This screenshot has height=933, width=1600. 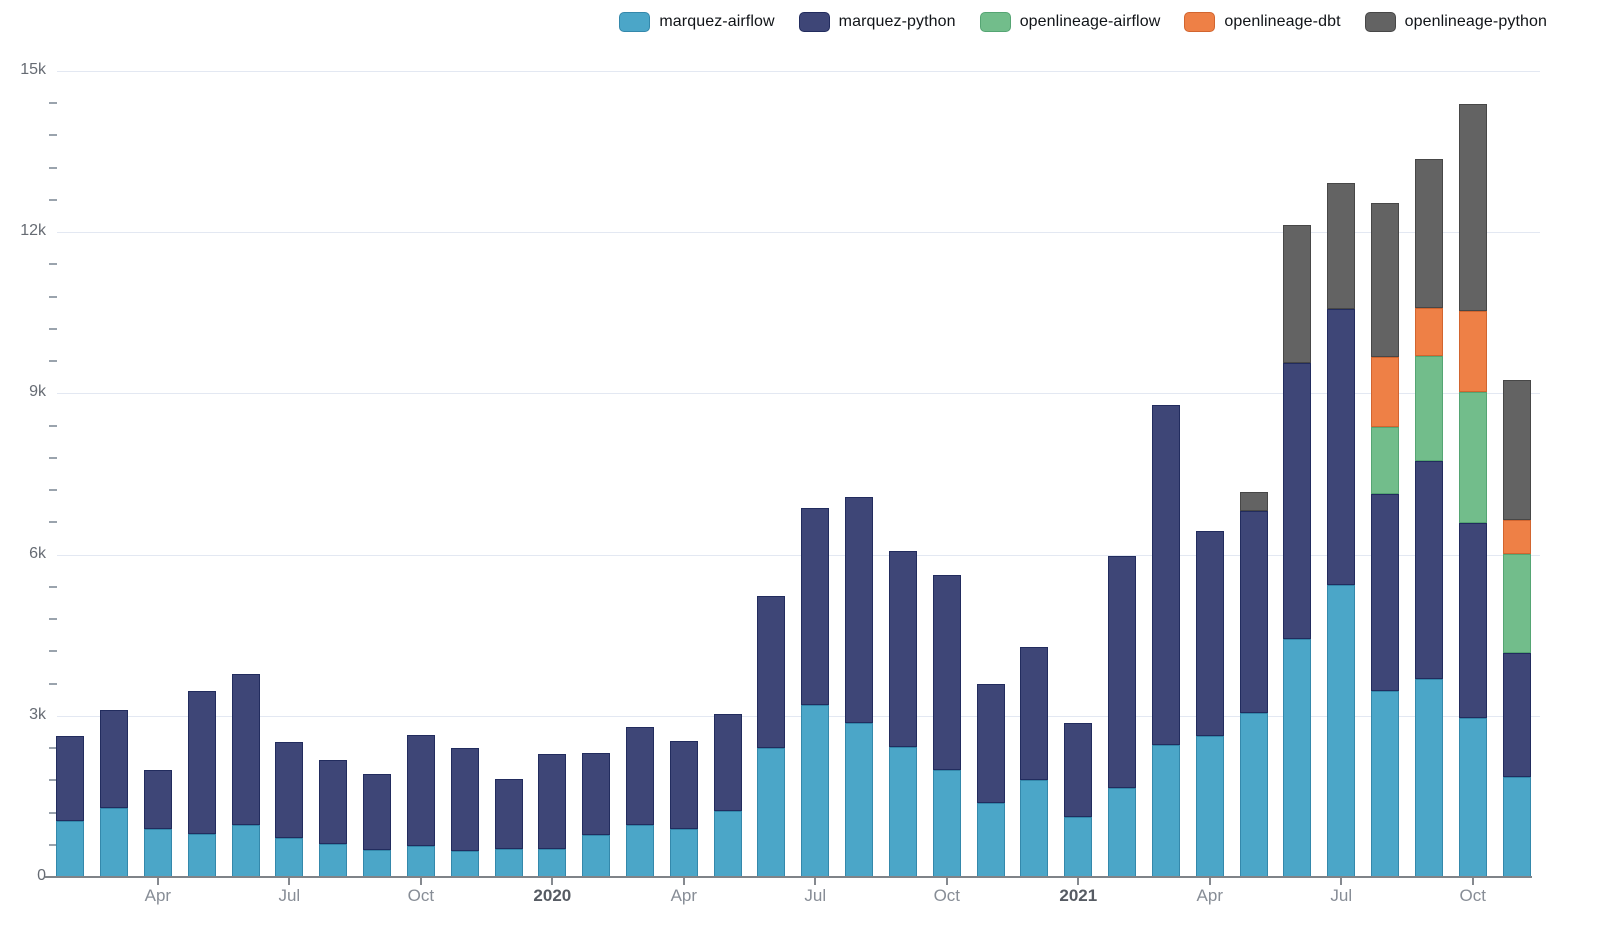 I want to click on bar-apr-2019, so click(x=157, y=823).